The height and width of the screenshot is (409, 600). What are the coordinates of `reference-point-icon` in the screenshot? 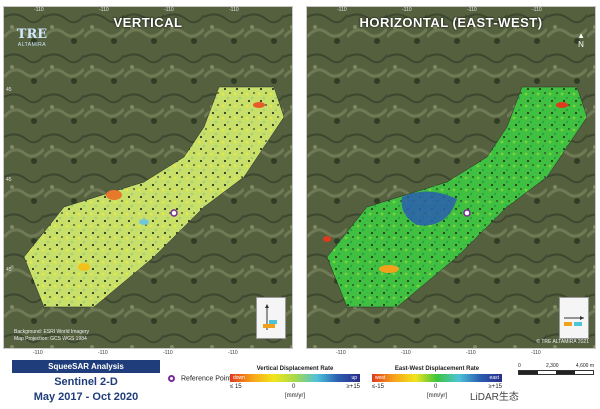 It's located at (171, 378).